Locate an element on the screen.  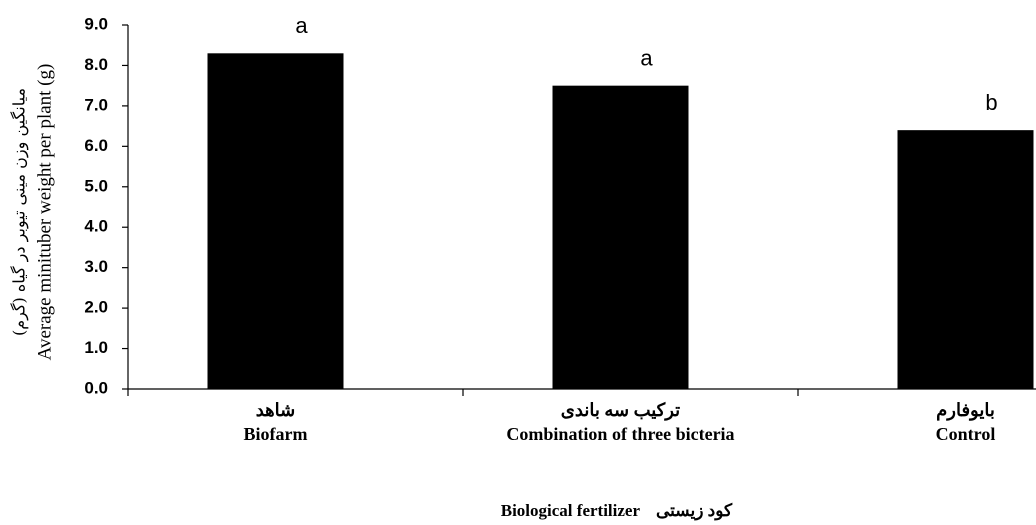
y-tick-label: 7.0 is located at coordinates (96, 104).